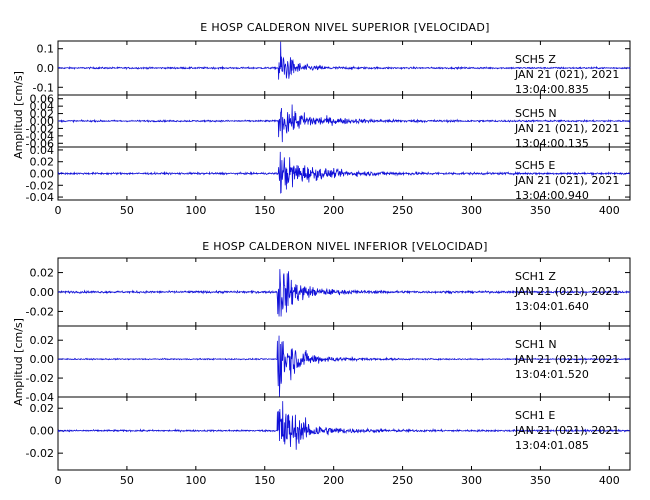 The height and width of the screenshot is (500, 650). What do you see at coordinates (42, 99) in the screenshot?
I see `y-tick-label: 0.06` at bounding box center [42, 99].